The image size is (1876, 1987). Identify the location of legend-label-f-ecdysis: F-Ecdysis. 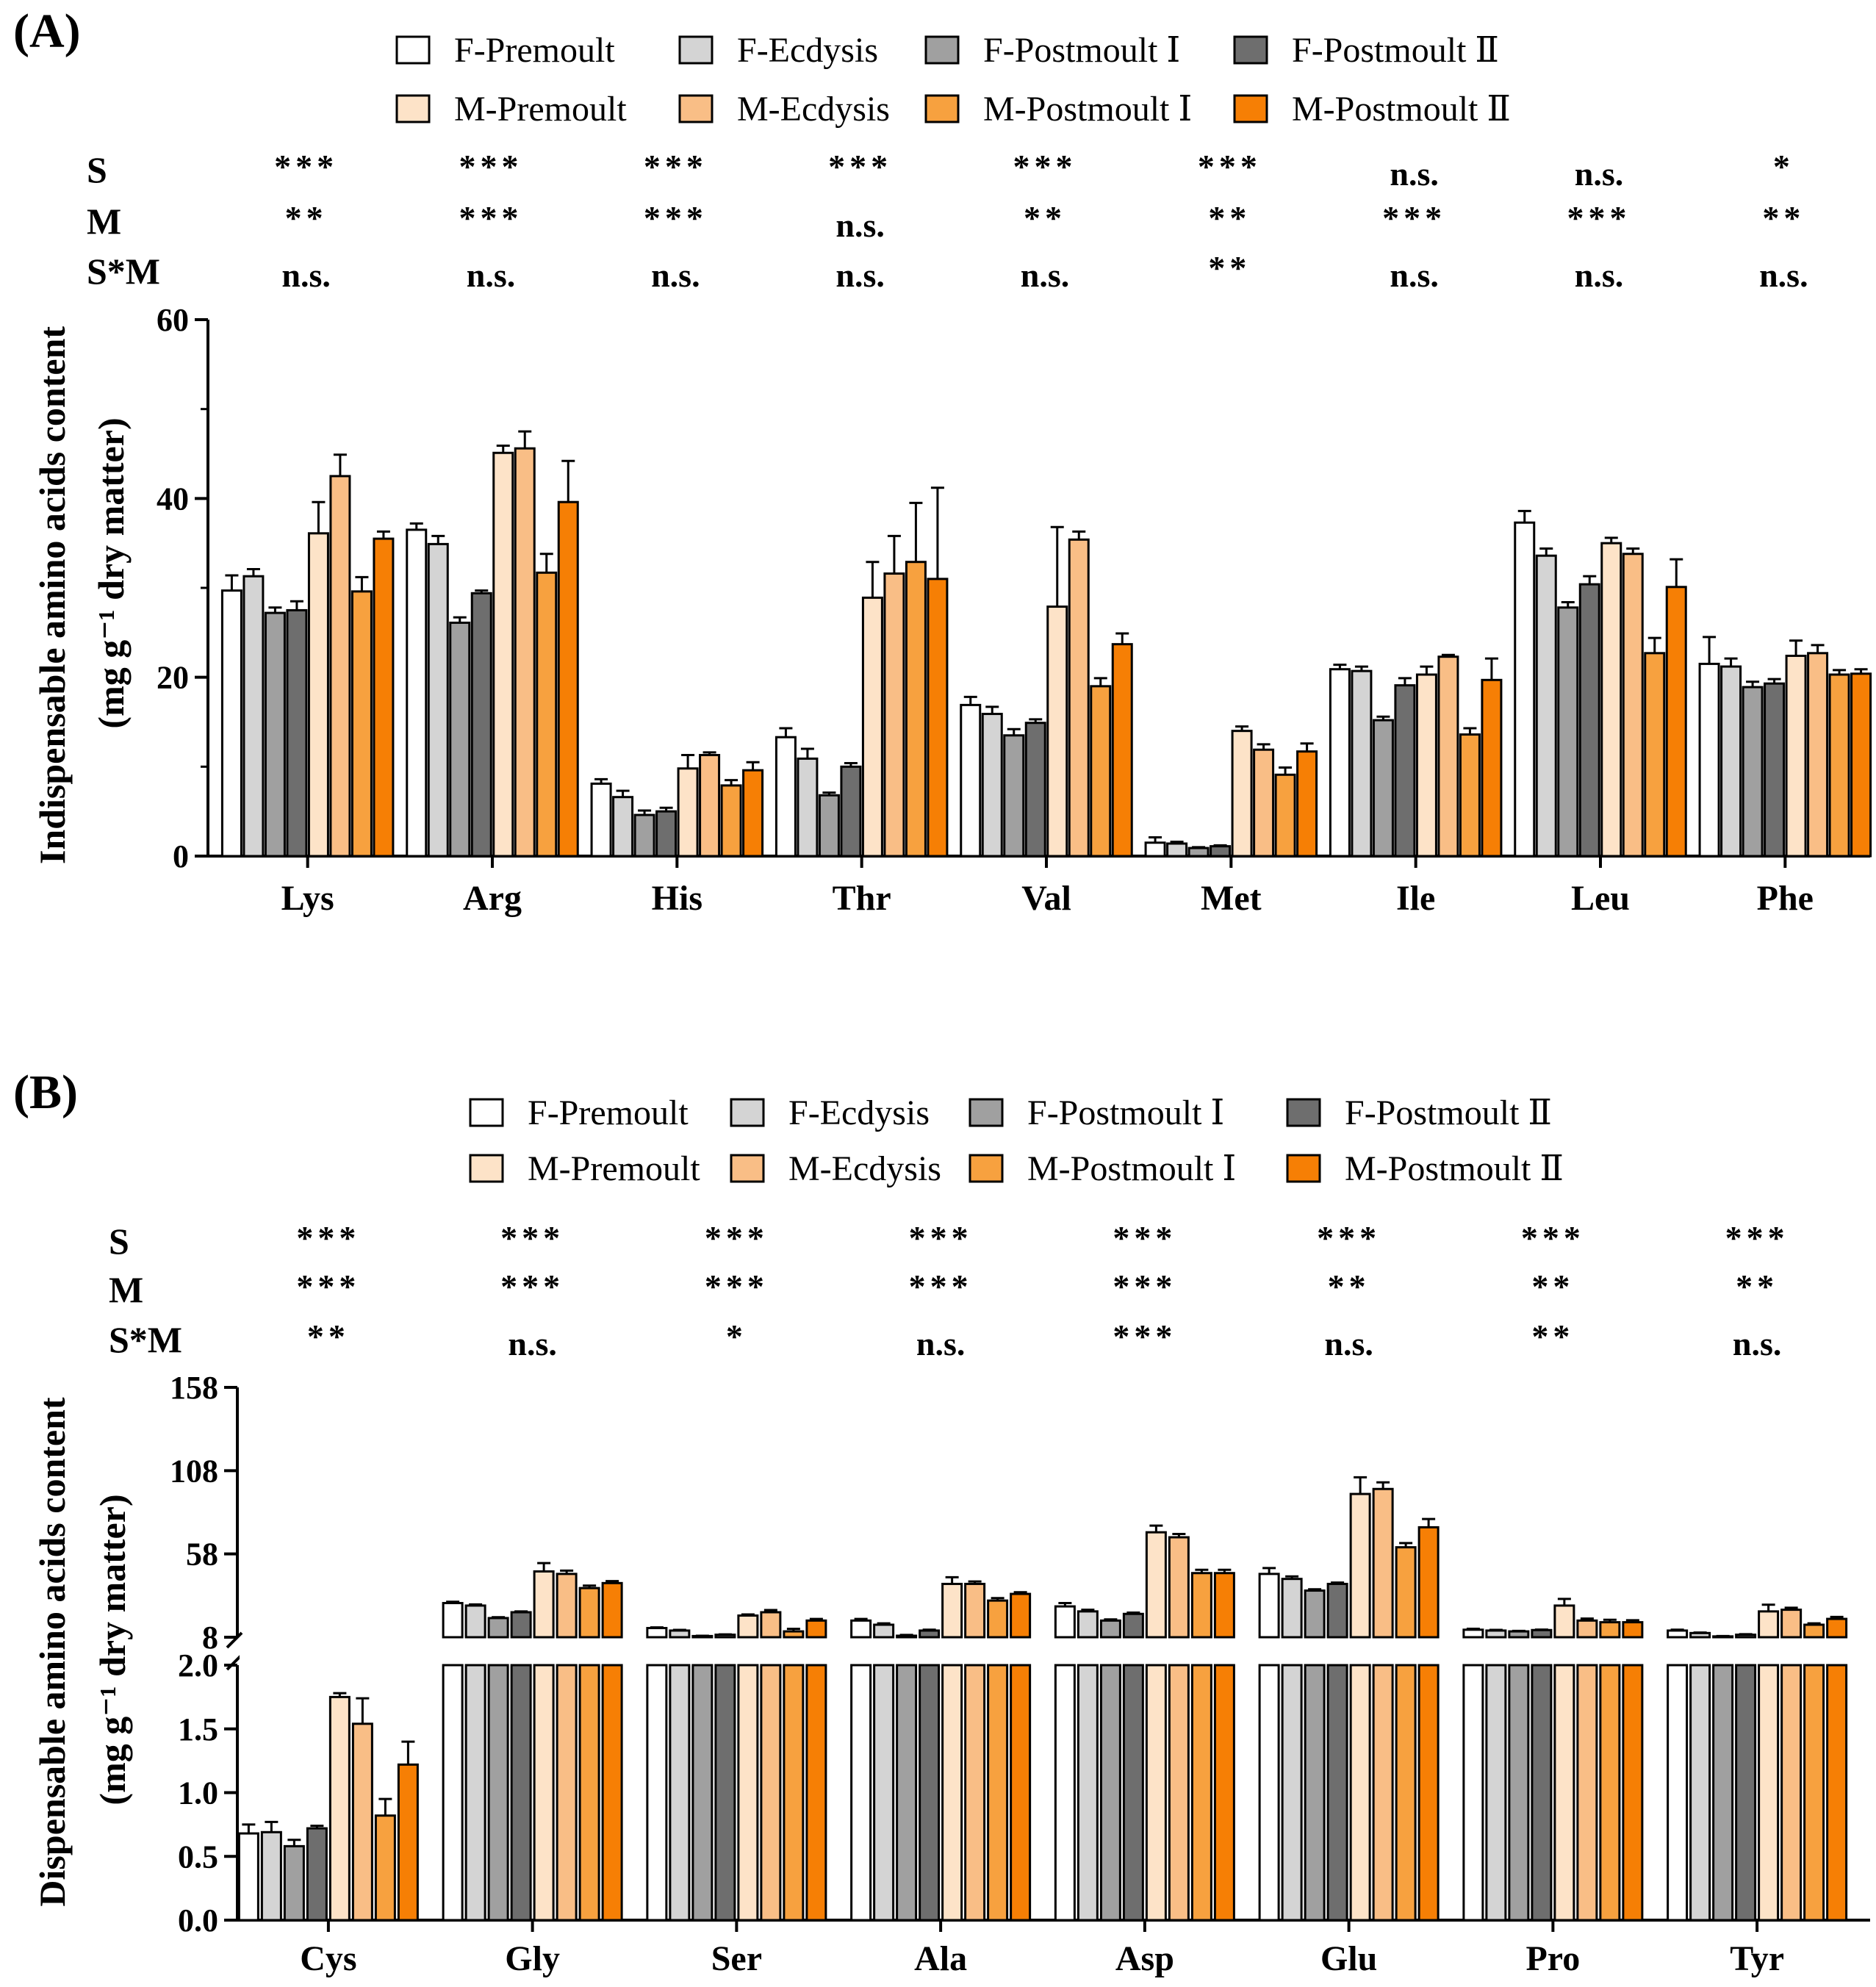
(807, 51).